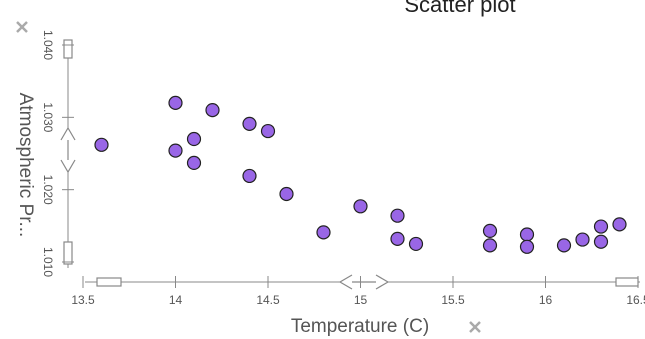 This screenshot has height=339, width=645. Describe the element at coordinates (361, 300) in the screenshot. I see `x-tick-label: 15` at that location.